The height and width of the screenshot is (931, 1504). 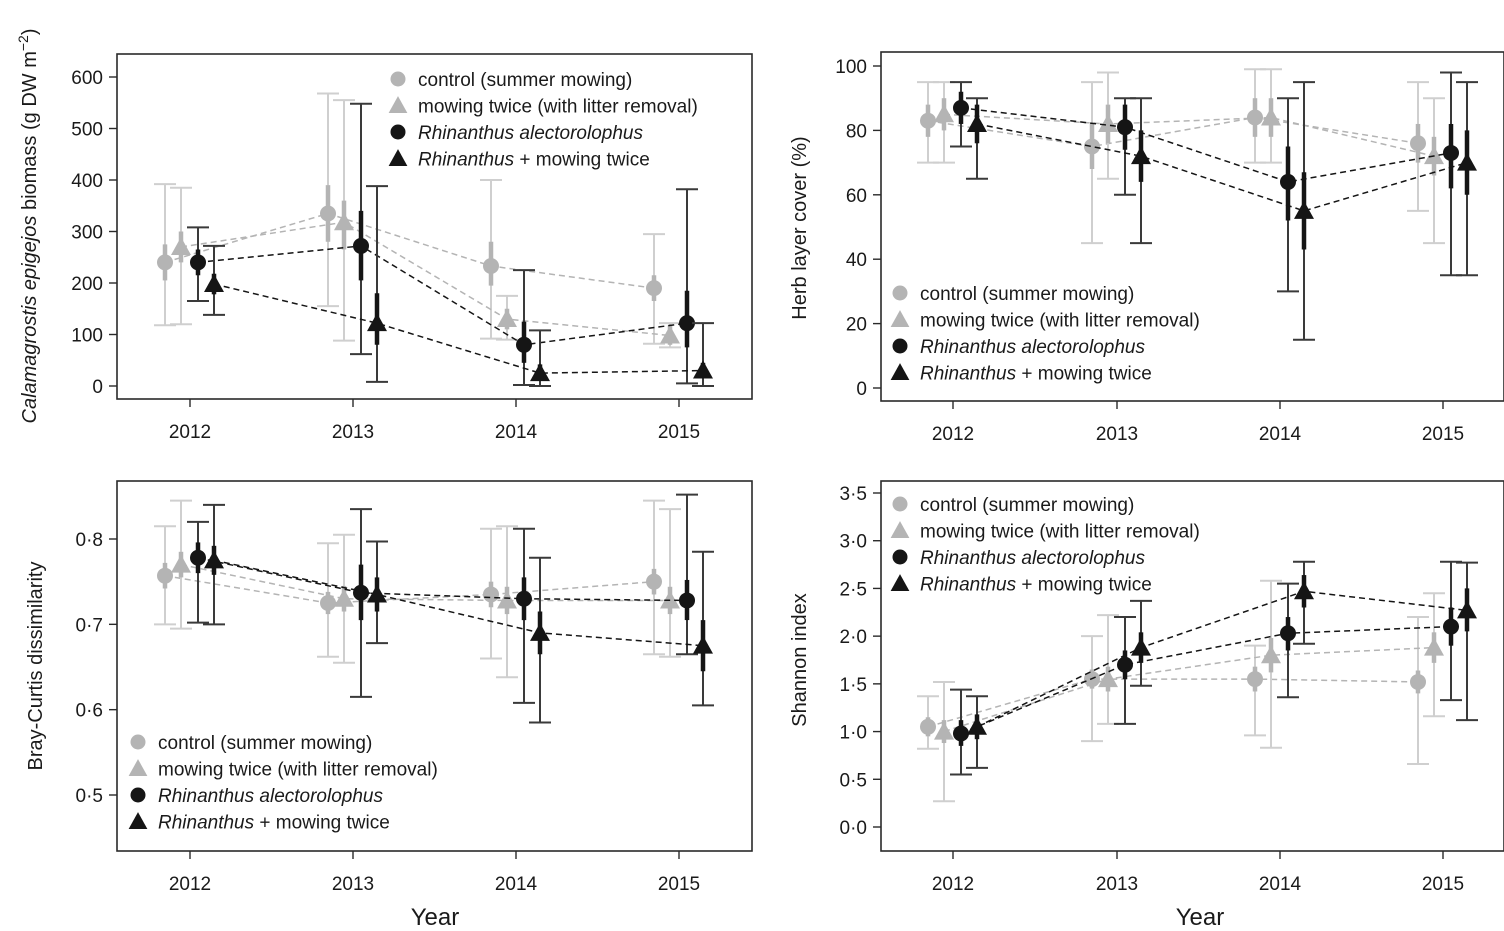 What do you see at coordinates (856, 325) in the screenshot?
I see `y-tick-label: 20` at bounding box center [856, 325].